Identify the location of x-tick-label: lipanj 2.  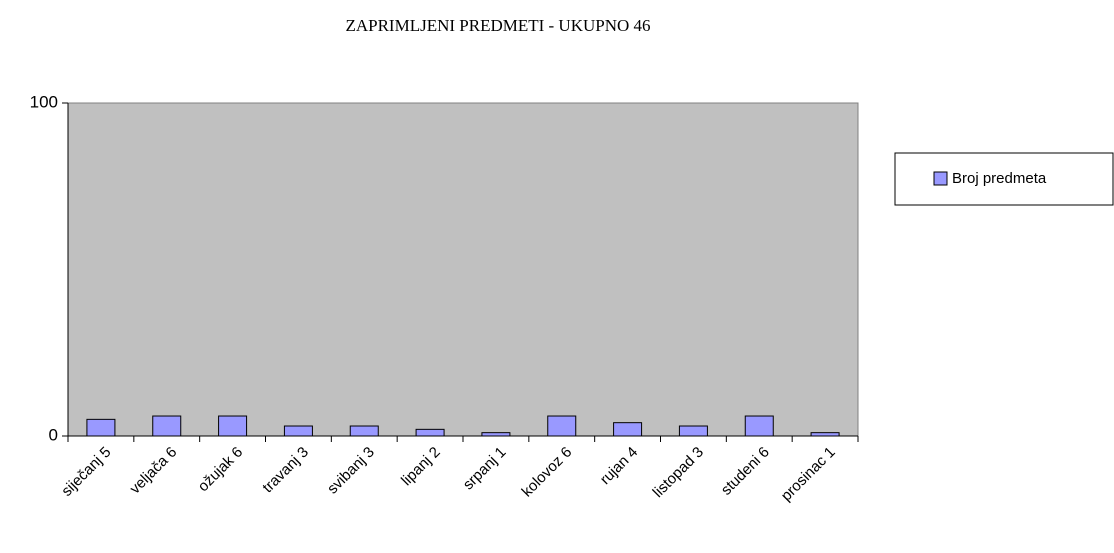
(421, 467).